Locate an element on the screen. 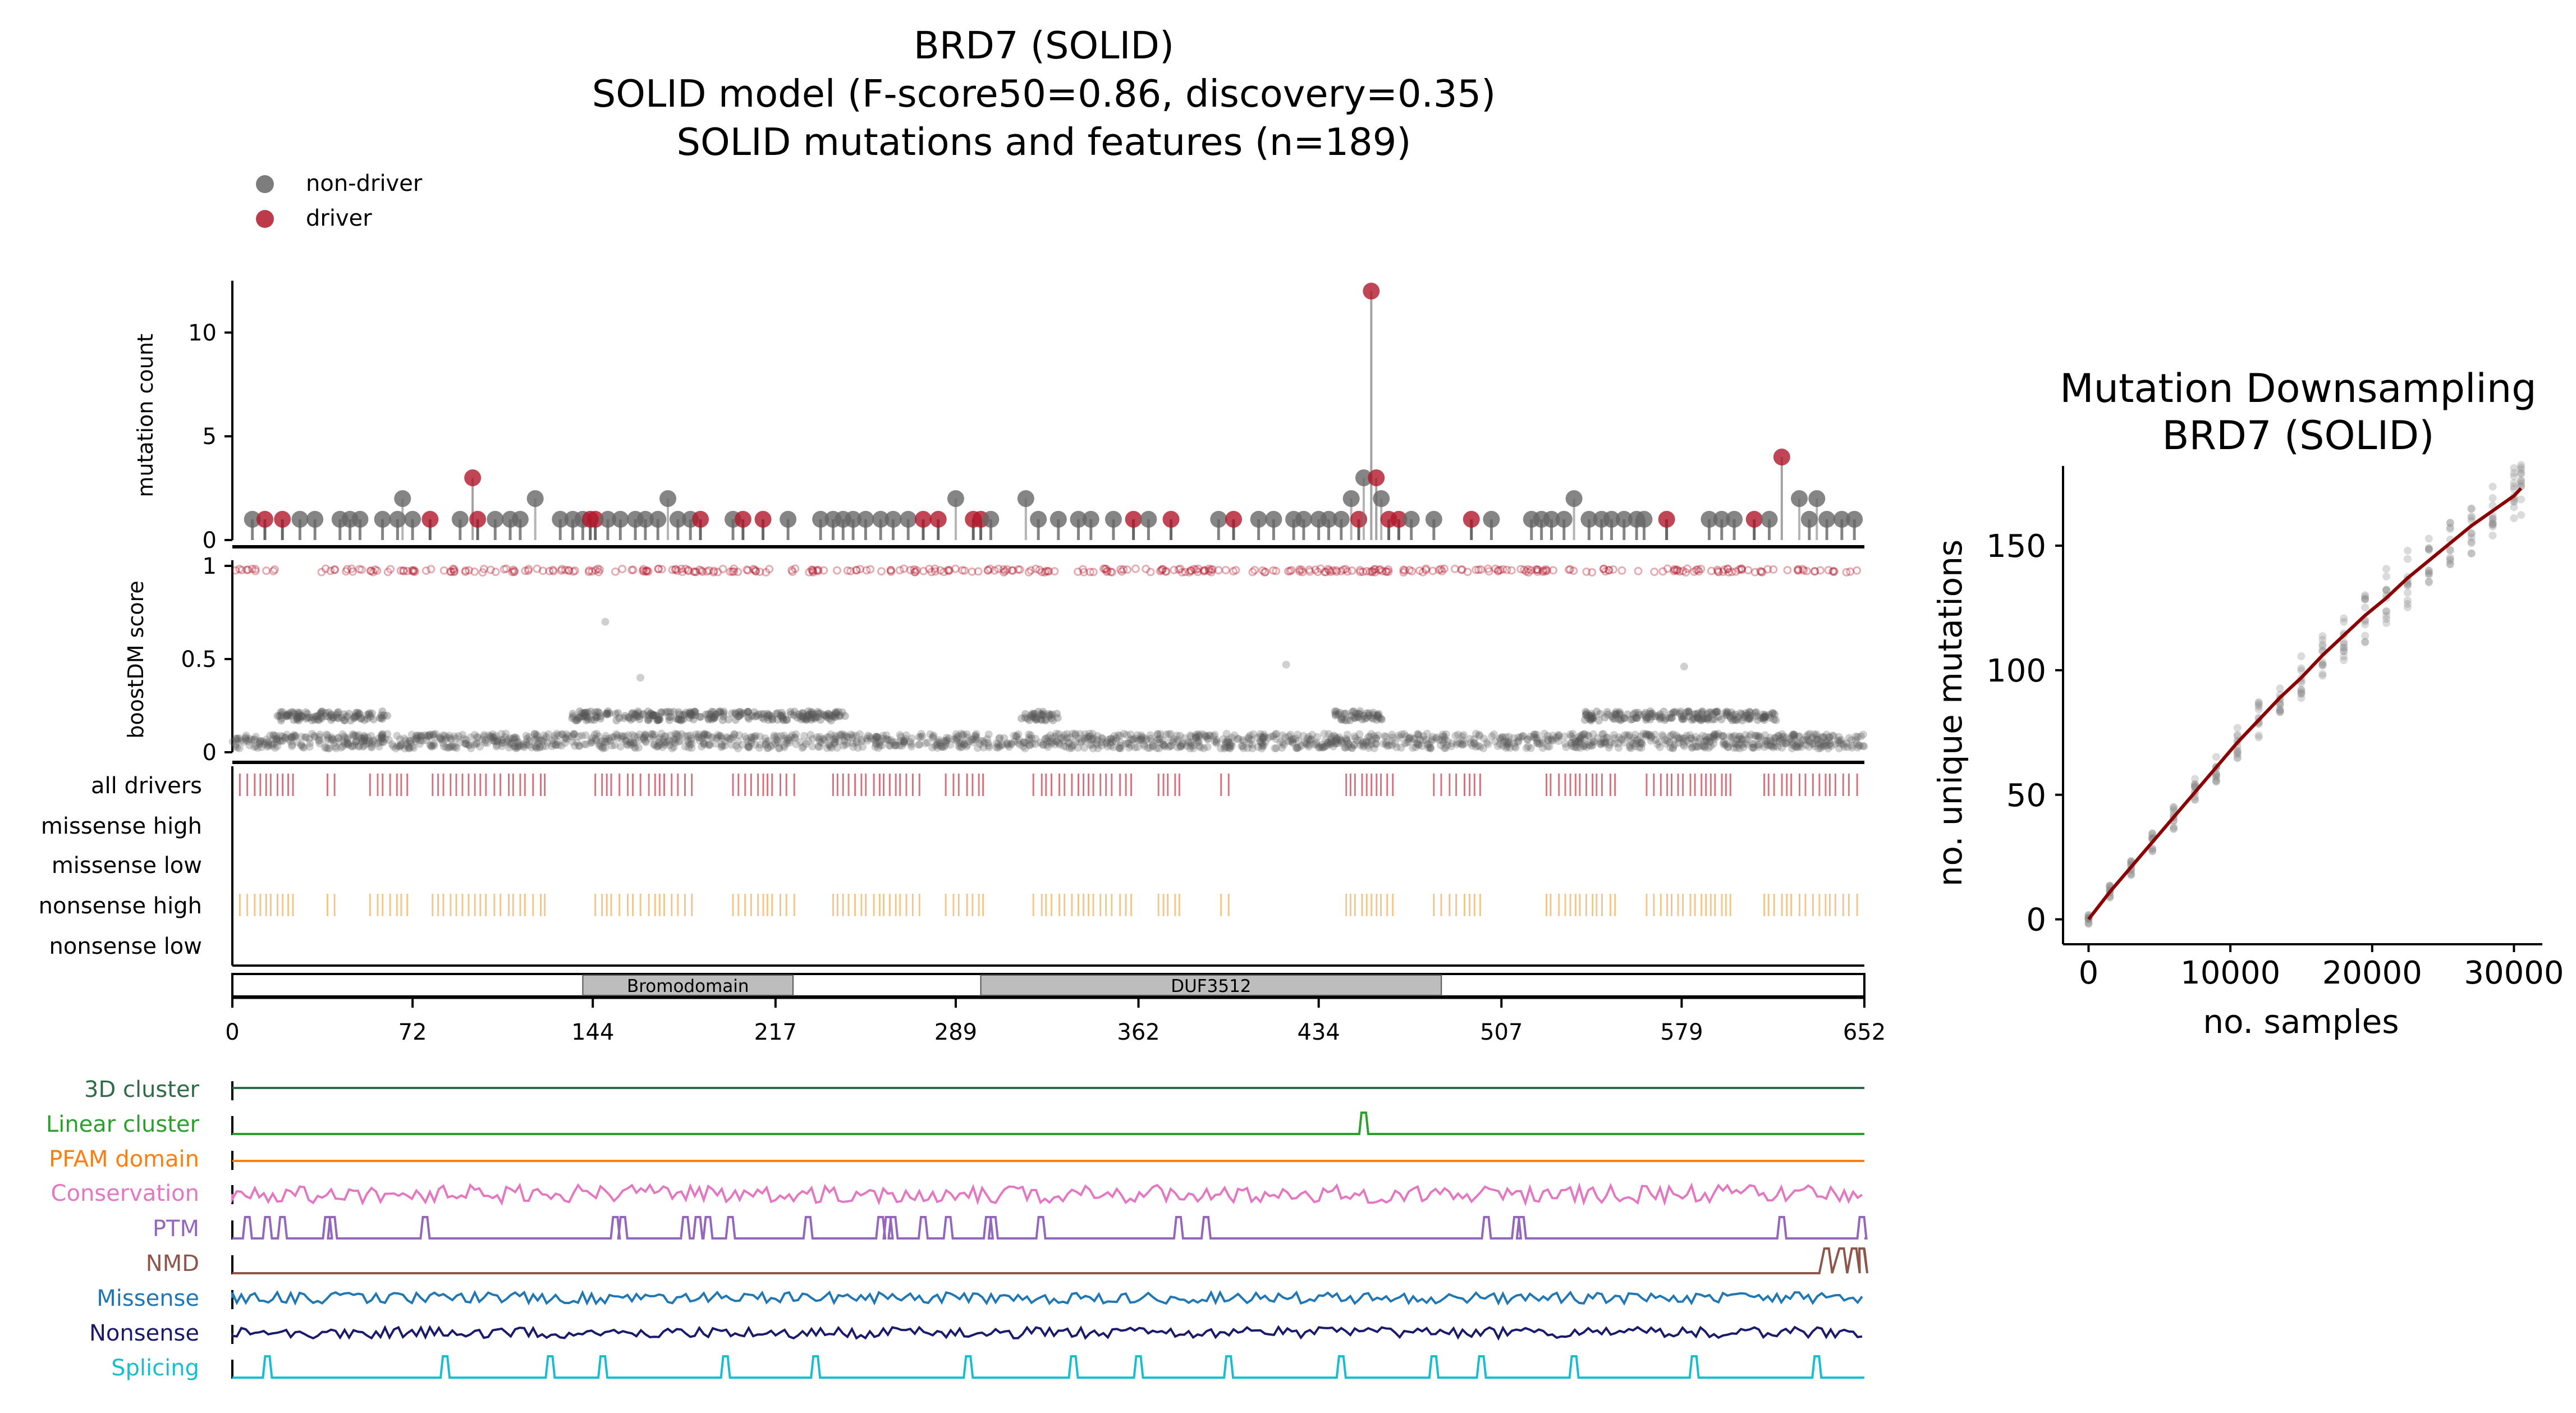 Image resolution: width=2576 pixels, height=1413 pixels. domain-xtick-label: 362 is located at coordinates (1138, 1032).